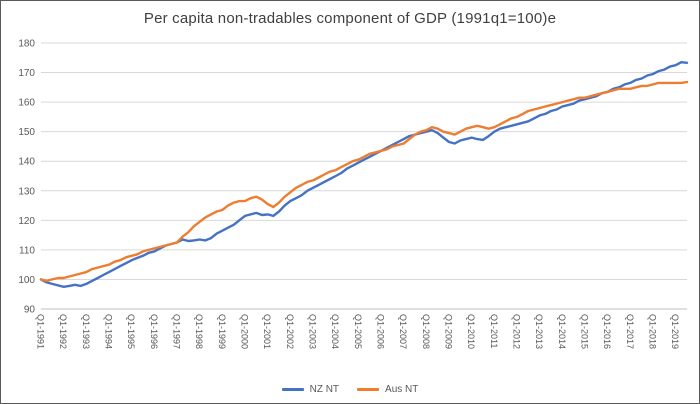 The height and width of the screenshot is (404, 700). I want to click on legend-item-aus-nt: Aus NT, so click(387, 389).